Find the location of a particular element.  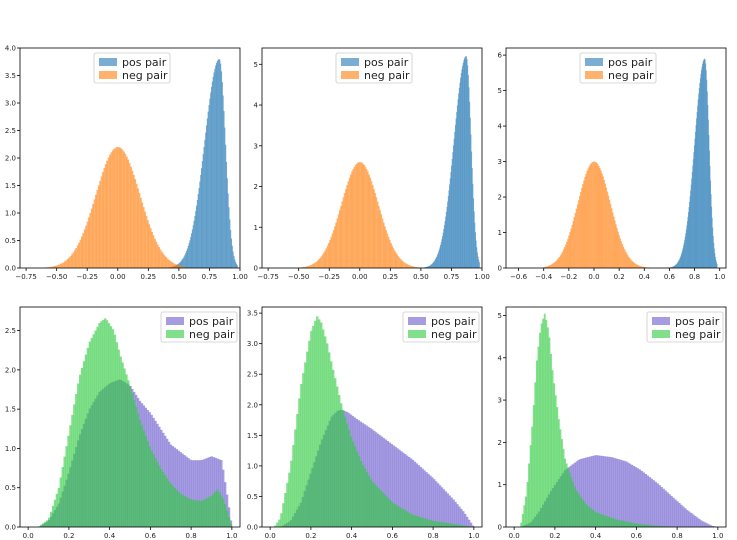

y-tick-label: 4 is located at coordinates (500, 127).